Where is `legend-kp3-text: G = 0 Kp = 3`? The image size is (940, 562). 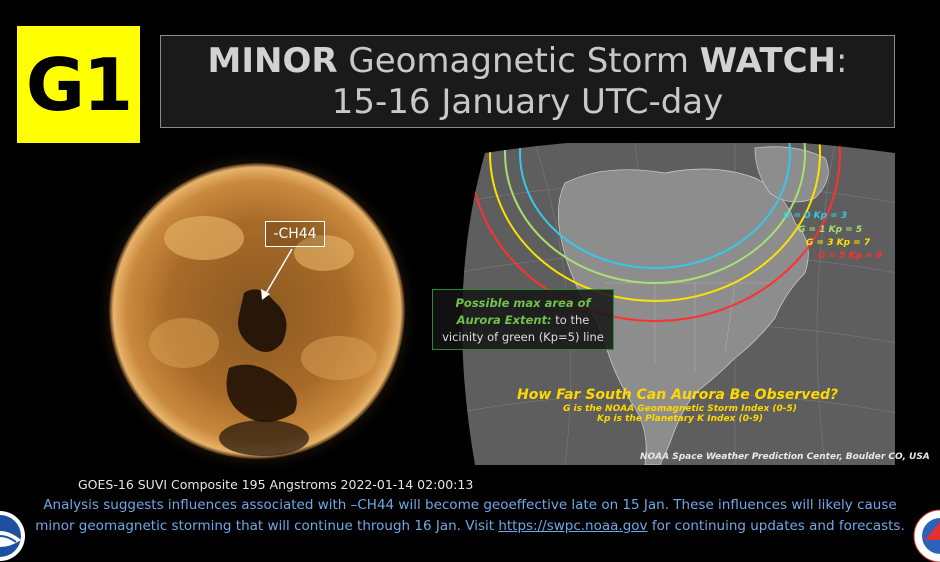
legend-kp3-text: G = 0 Kp = 3 is located at coordinates (815, 216).